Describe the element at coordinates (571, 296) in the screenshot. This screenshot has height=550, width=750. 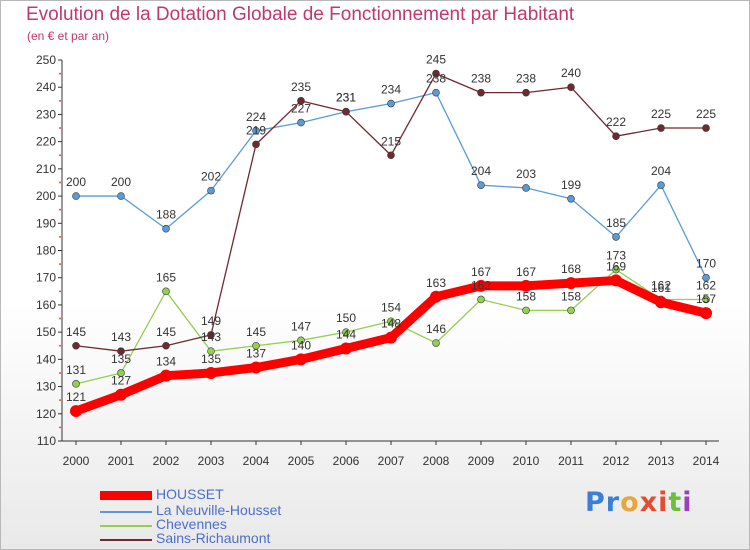
I see `data-label-chevennes: 158` at that location.